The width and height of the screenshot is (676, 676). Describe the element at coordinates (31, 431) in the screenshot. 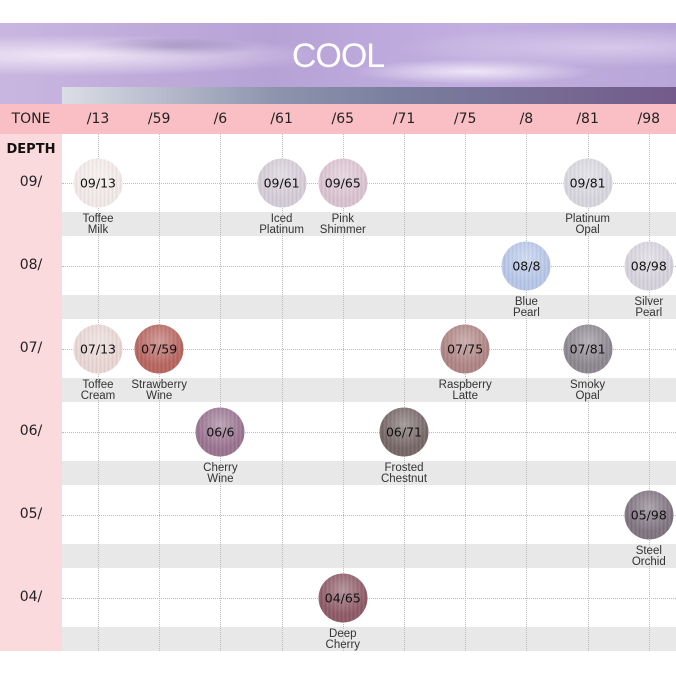

I see `depth-header: 06/` at that location.